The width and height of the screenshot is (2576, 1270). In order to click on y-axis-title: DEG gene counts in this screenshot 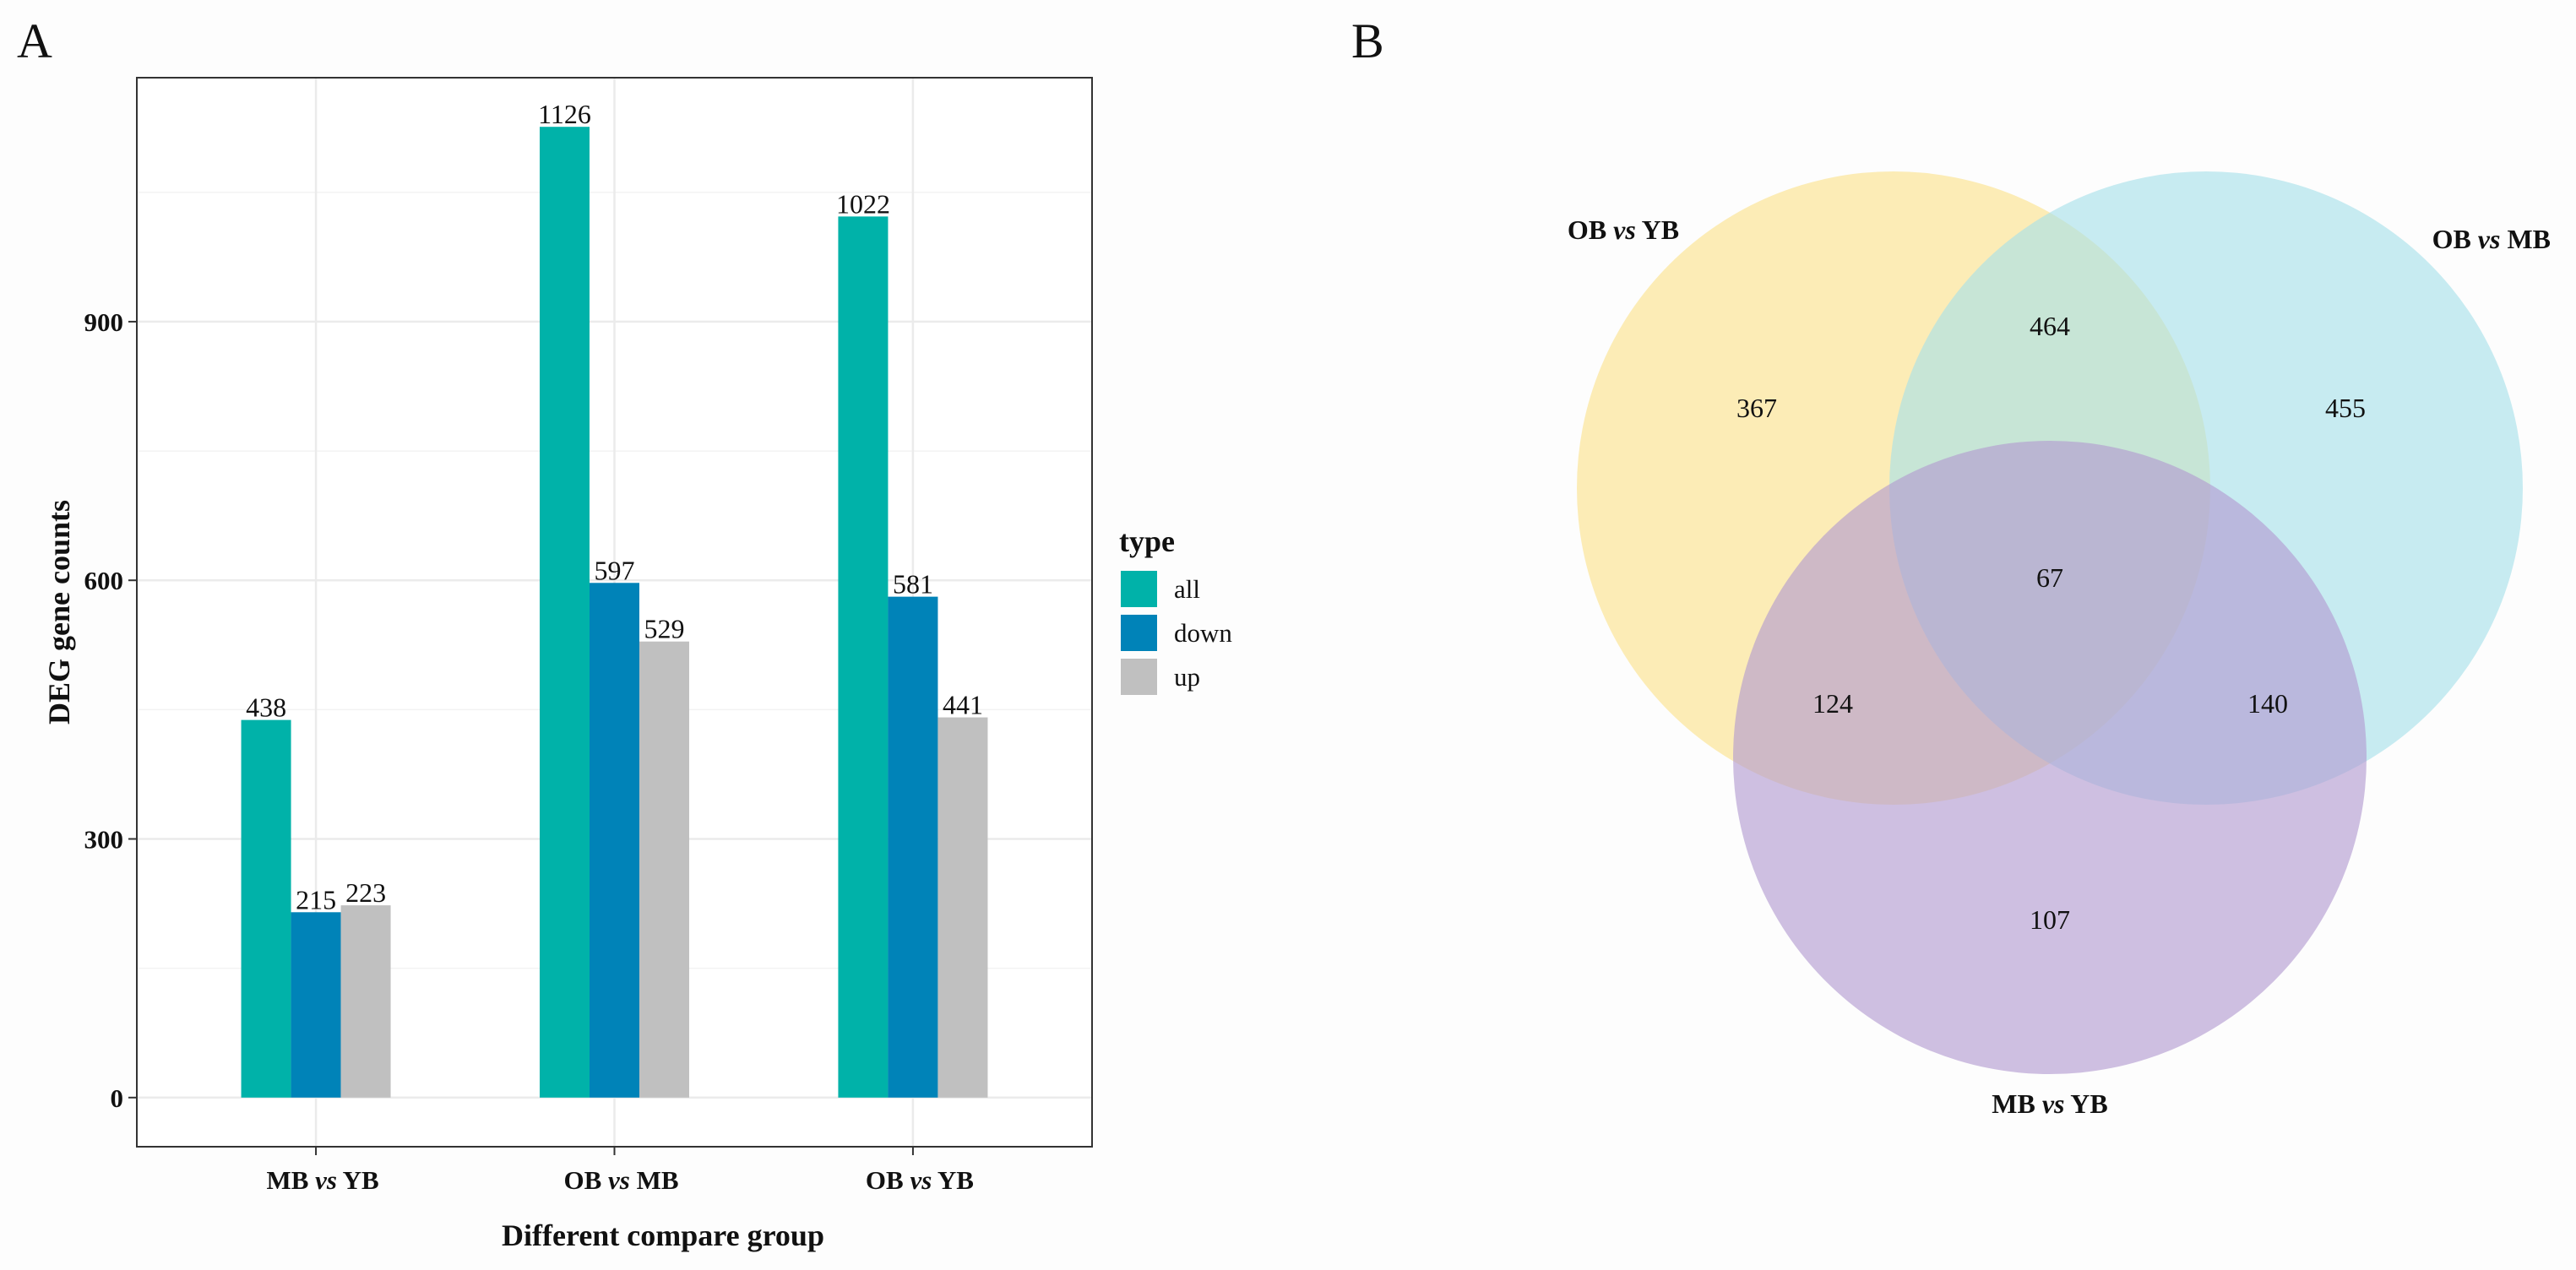, I will do `click(59, 612)`.